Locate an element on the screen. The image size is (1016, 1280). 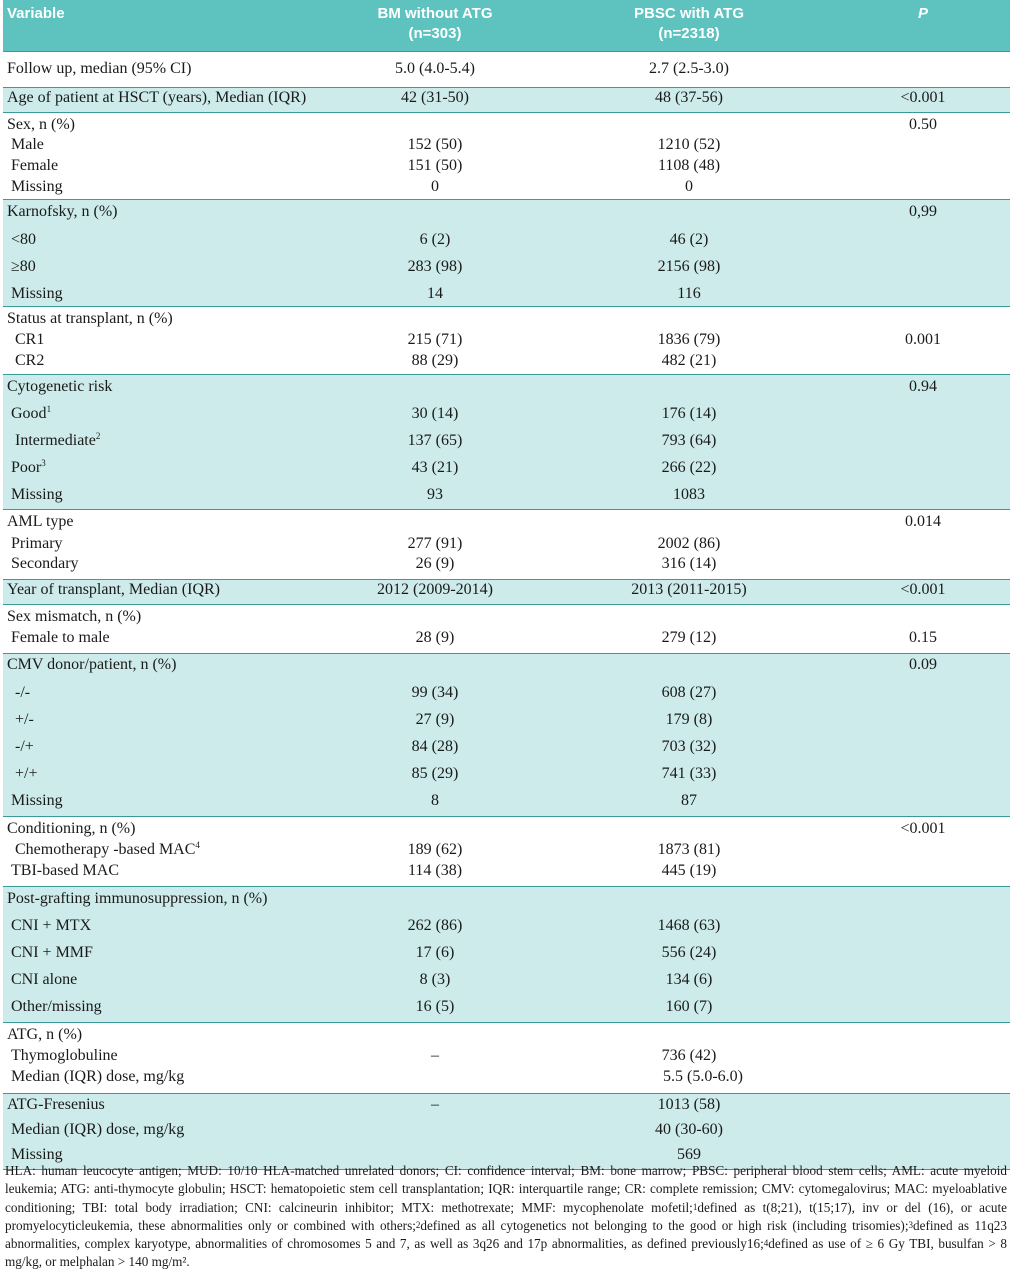
pbsc-value: 2002 (86) is located at coordinates (689, 543).